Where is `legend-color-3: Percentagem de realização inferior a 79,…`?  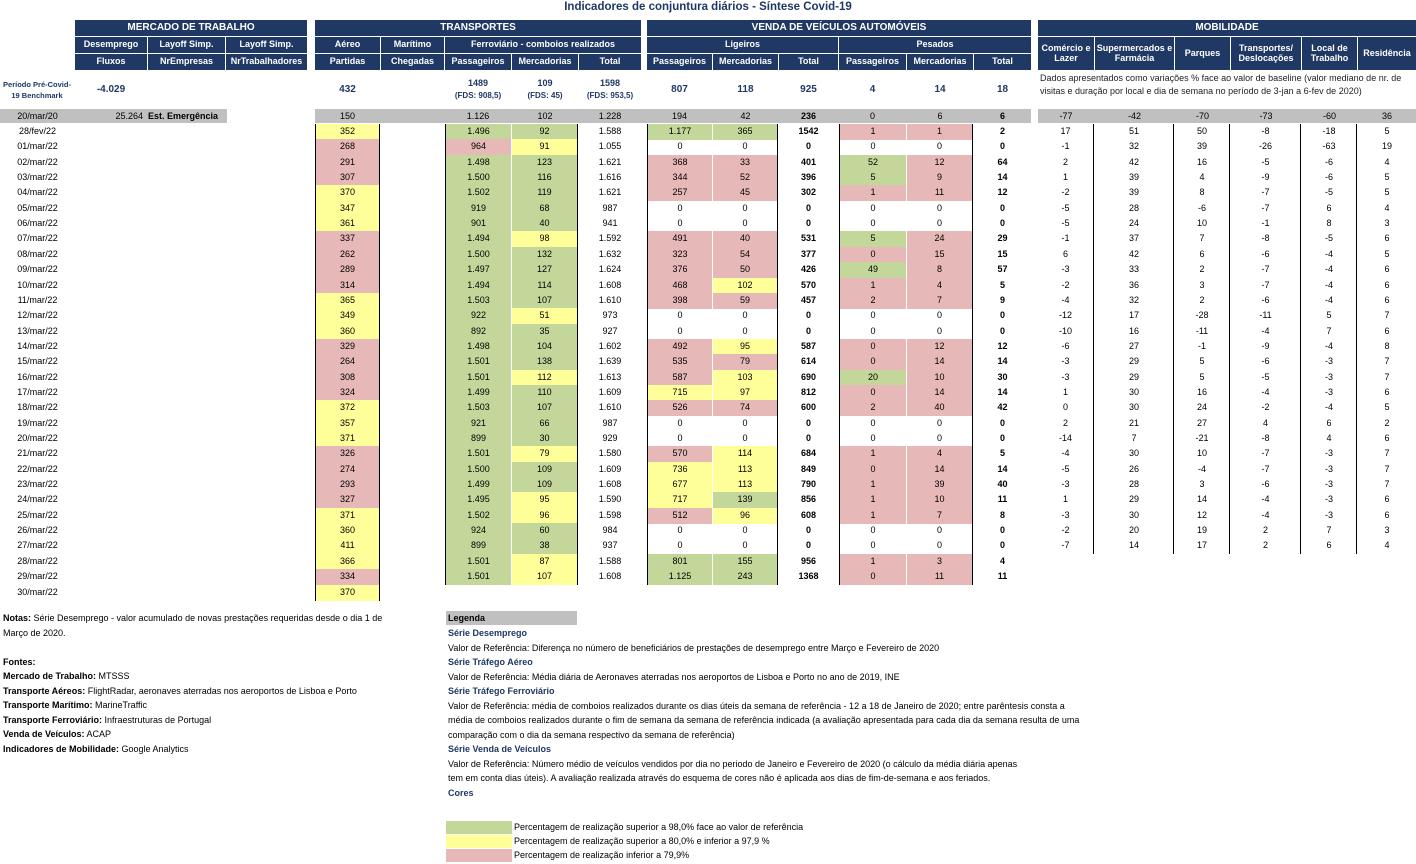 legend-color-3: Percentagem de realização inferior a 79,… is located at coordinates (602, 855).